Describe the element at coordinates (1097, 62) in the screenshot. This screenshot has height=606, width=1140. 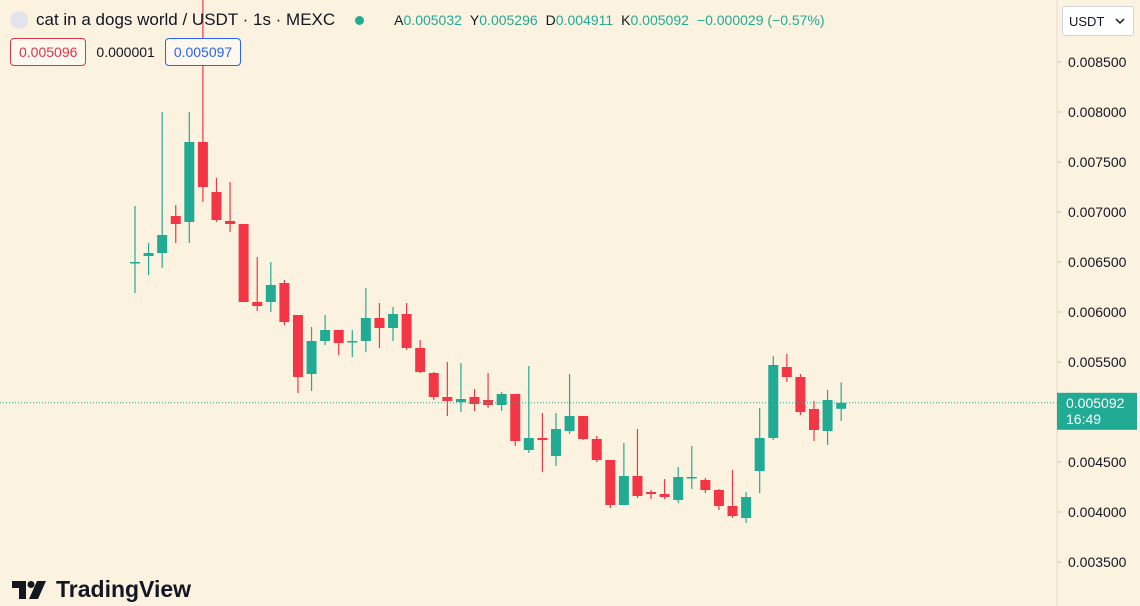
I see `y-tick-label: 0.008500` at that location.